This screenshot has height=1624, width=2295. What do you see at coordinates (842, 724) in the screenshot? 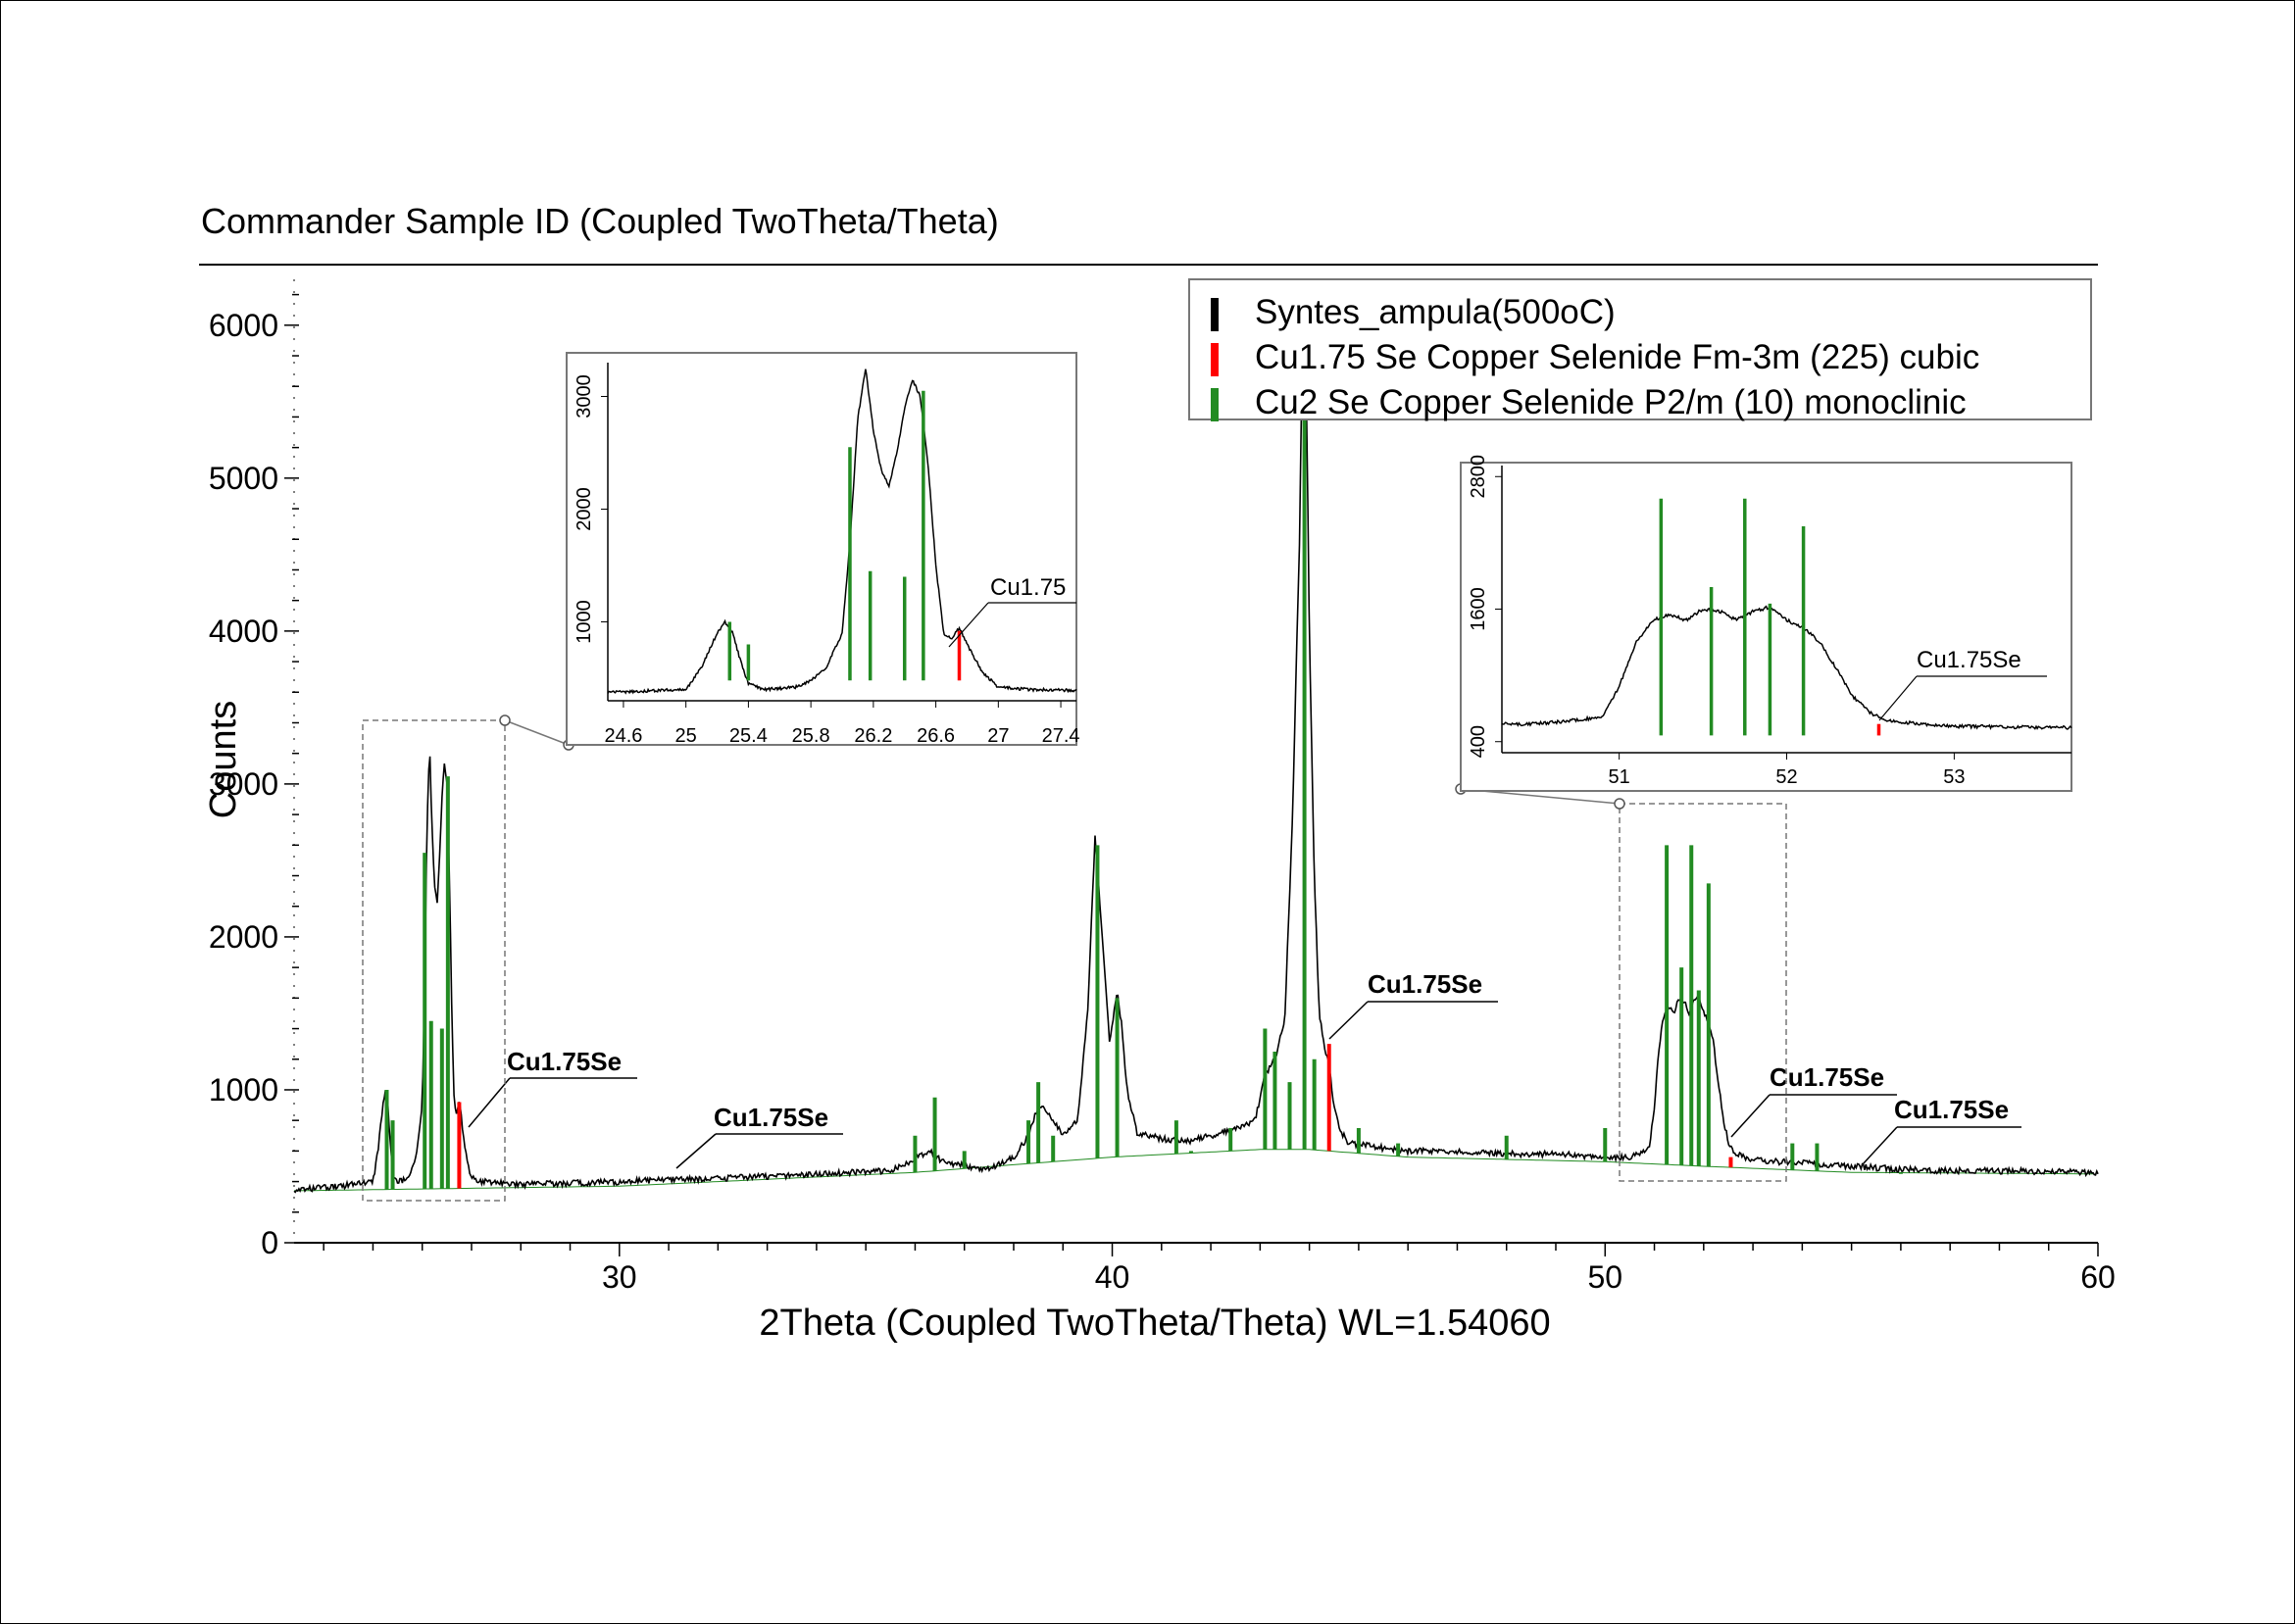
I see `inset-1-x-tick-layer: 24.6 25 25.4 25.8 26.2 26.6 27 27.4` at bounding box center [842, 724].